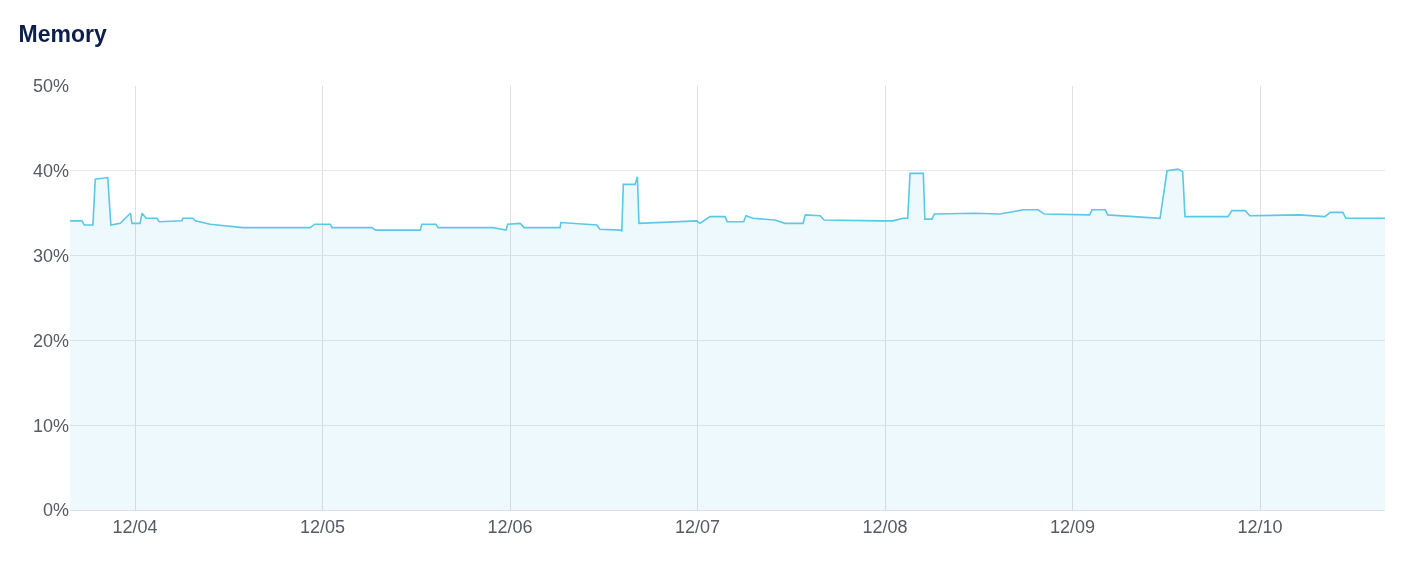 The image size is (1422, 568). Describe the element at coordinates (55, 510) in the screenshot. I see `y-tick-label: 0%` at that location.